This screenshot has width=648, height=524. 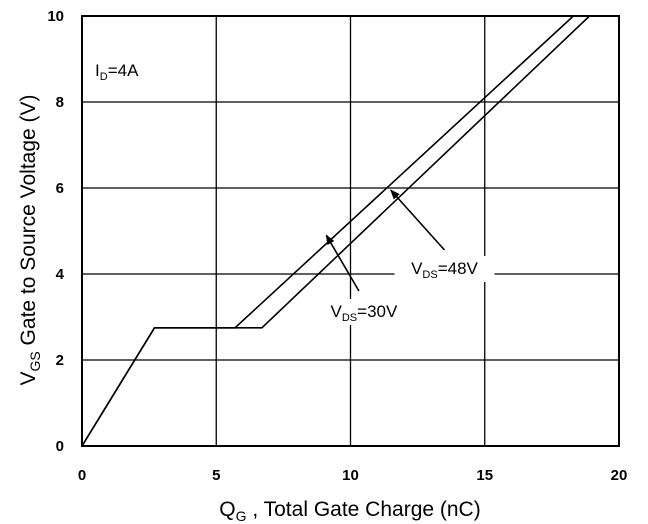 What do you see at coordinates (60, 446) in the screenshot?
I see `y-tick-label-0: 0` at bounding box center [60, 446].